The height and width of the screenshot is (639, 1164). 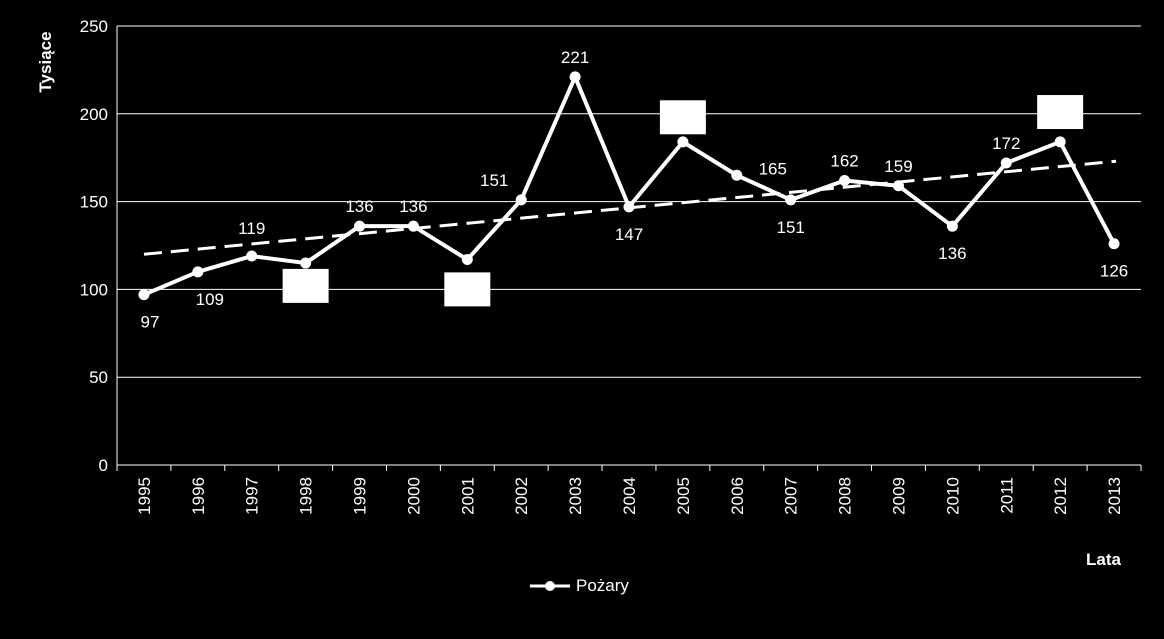 What do you see at coordinates (844, 161) in the screenshot?
I see `data-label: 162` at bounding box center [844, 161].